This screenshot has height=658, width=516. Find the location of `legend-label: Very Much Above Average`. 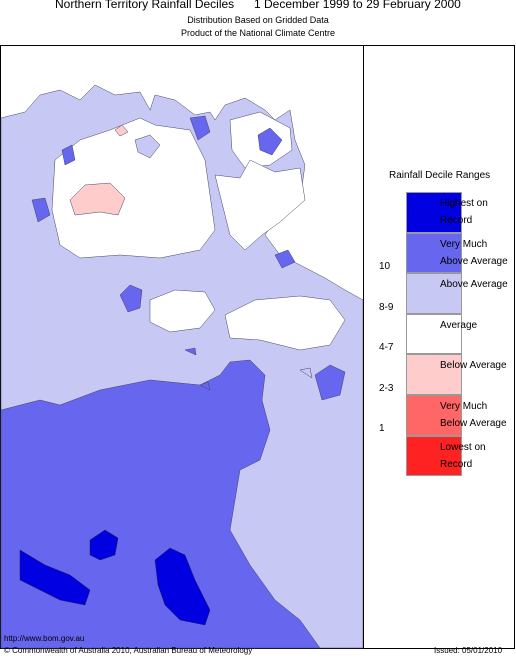

legend-label: Very Much Above Average is located at coordinates (474, 252).